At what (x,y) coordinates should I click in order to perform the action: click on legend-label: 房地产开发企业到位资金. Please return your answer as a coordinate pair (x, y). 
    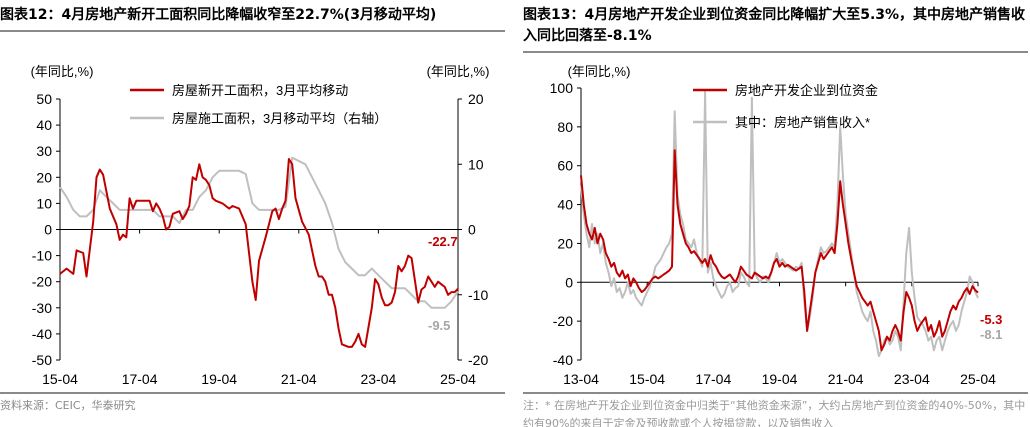
    Looking at the image, I should click on (806, 90).